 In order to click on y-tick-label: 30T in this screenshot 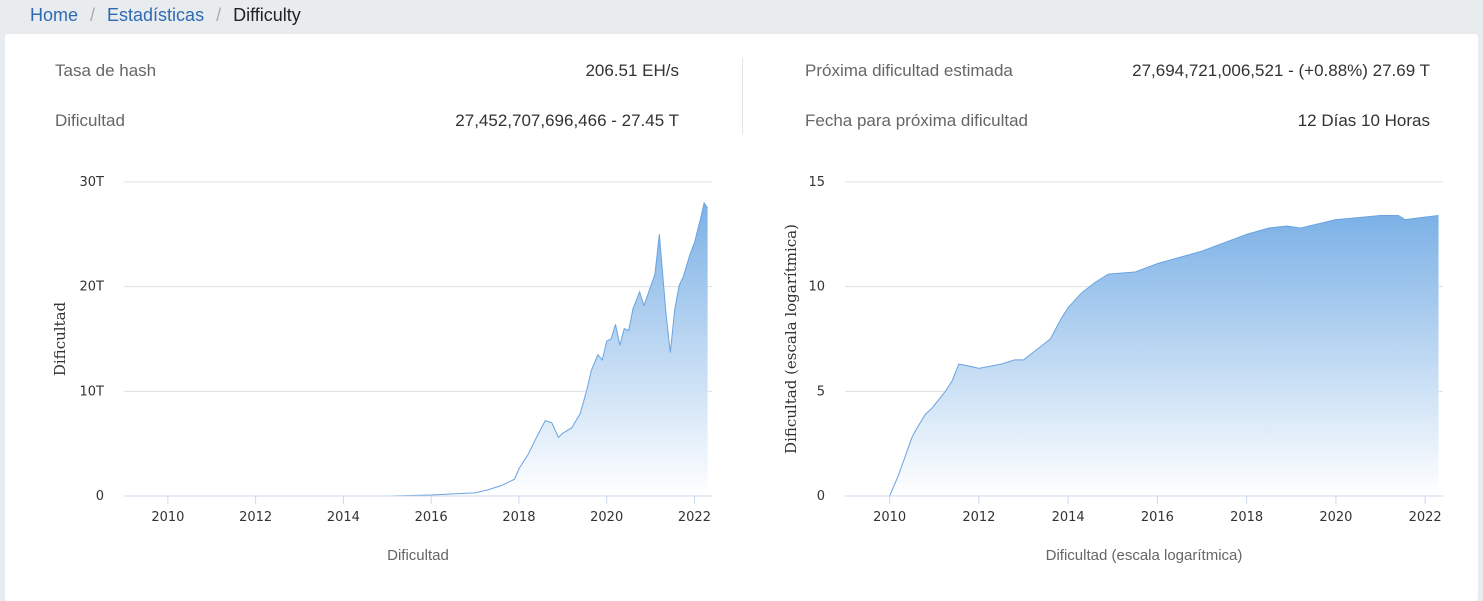, I will do `click(92, 182)`.